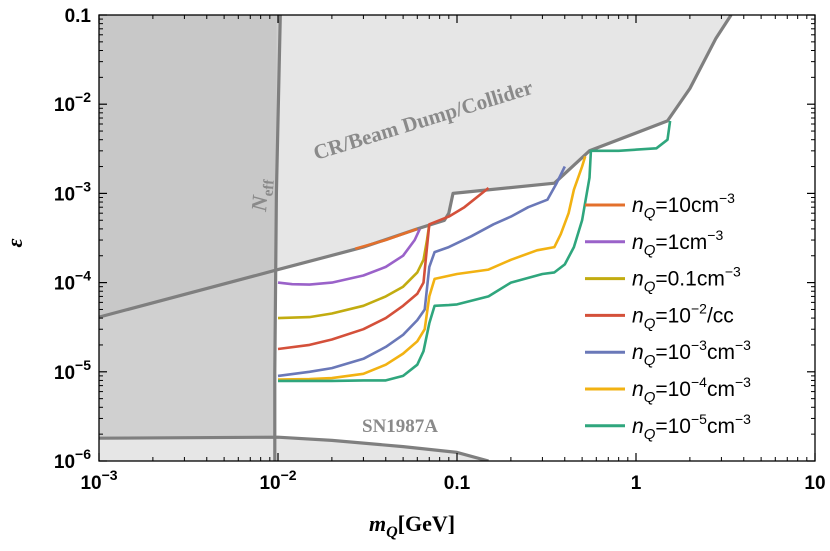  I want to click on region-sn1987a-fill, so click(294, 449).